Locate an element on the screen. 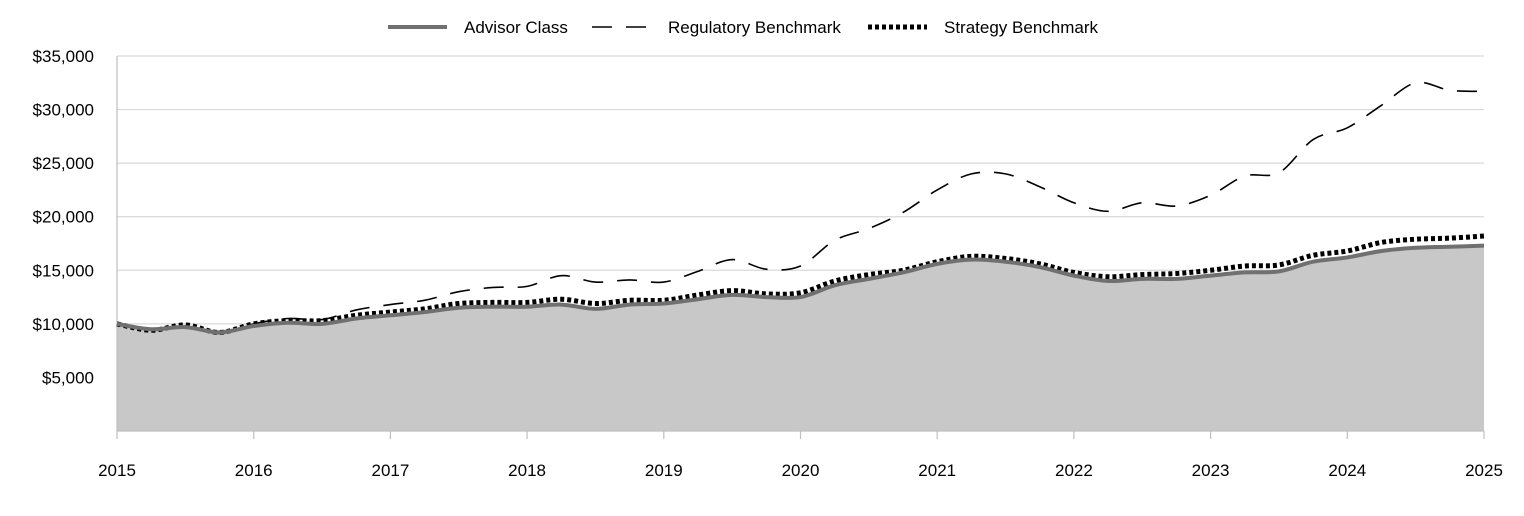 Image resolution: width=1524 pixels, height=516 pixels. y-tick-label-6: $35,000 is located at coordinates (63, 56).